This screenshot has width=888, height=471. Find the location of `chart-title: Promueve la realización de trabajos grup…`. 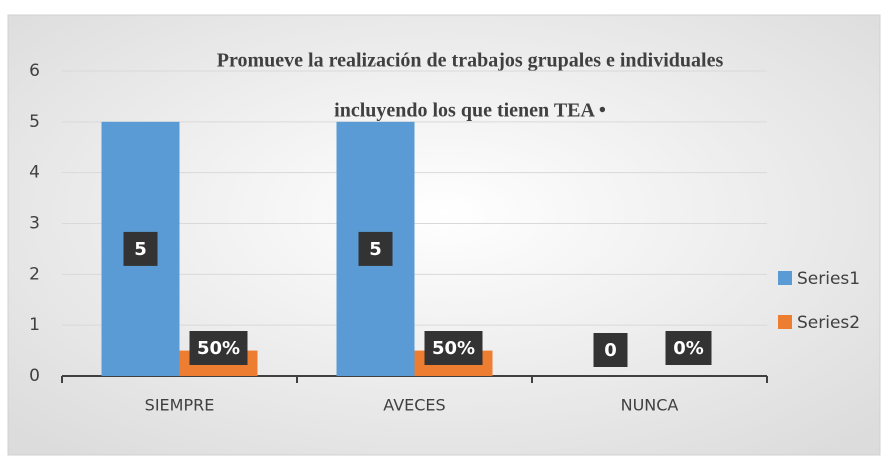

chart-title: Promueve la realización de trabajos grup… is located at coordinates (470, 61).